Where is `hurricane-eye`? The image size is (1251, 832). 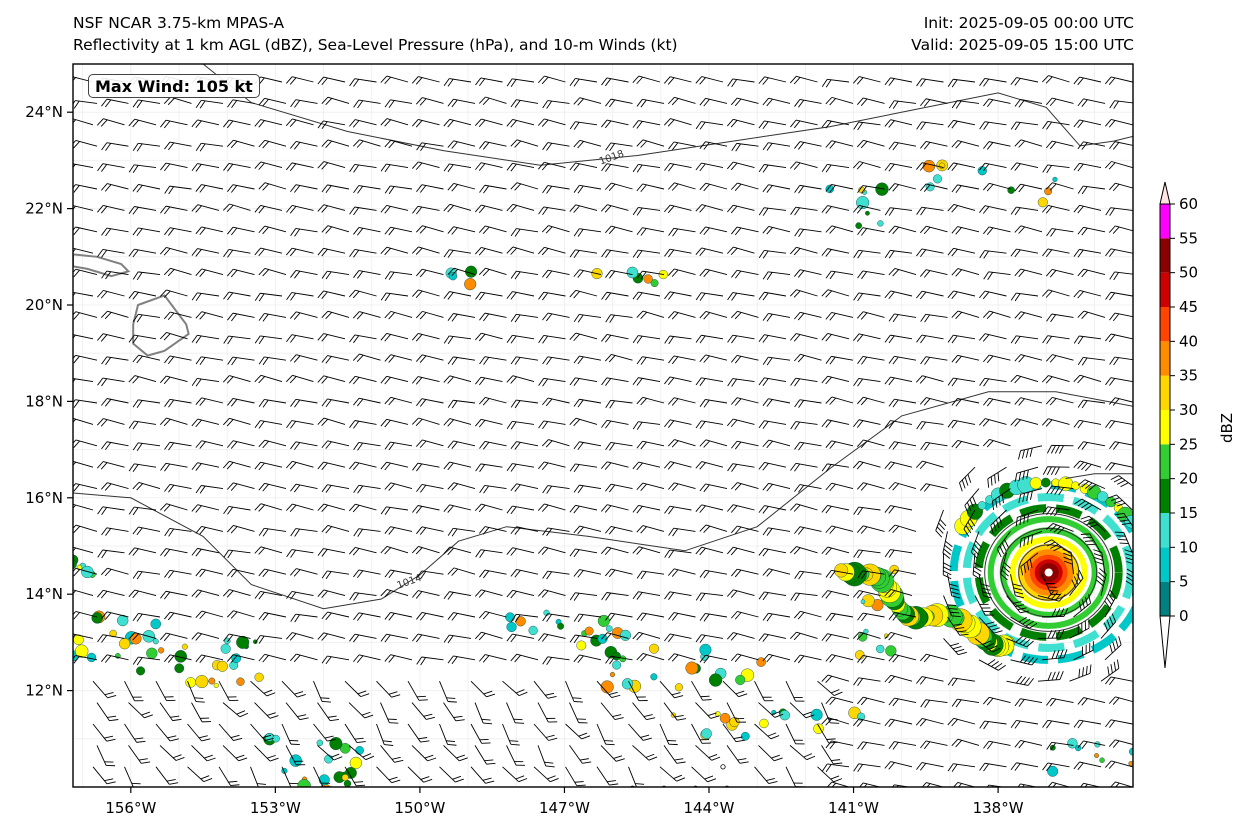
hurricane-eye is located at coordinates (1048, 572).